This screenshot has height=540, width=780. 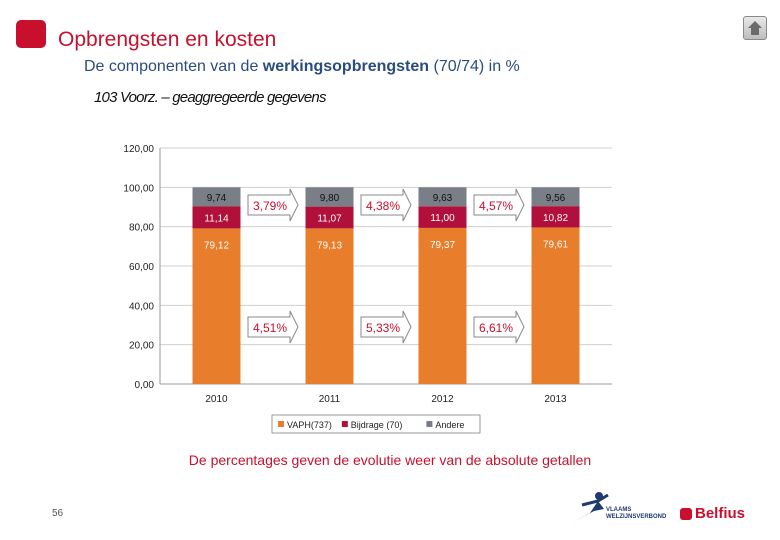 I want to click on page-title: Opbrengsten en kosten, so click(x=167, y=39).